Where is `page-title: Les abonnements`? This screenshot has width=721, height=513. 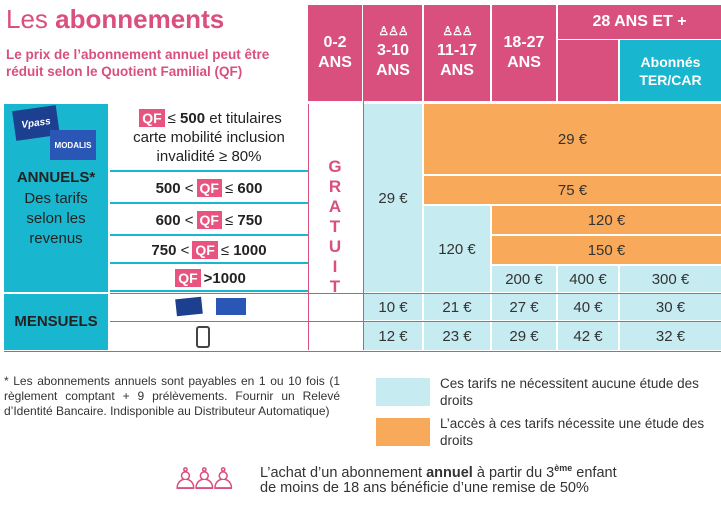 page-title: Les abonnements is located at coordinates (115, 19).